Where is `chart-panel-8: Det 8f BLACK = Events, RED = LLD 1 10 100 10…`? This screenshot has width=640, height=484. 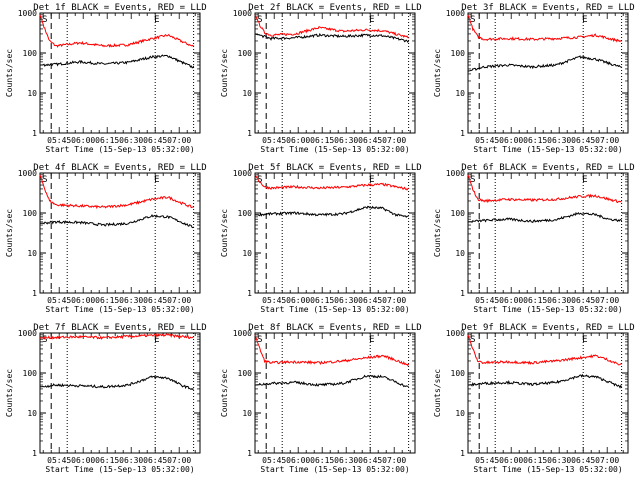
chart-panel-8: Det 8f BLACK = Events, RED = LLD 1 10 100 10… is located at coordinates (321, 398).